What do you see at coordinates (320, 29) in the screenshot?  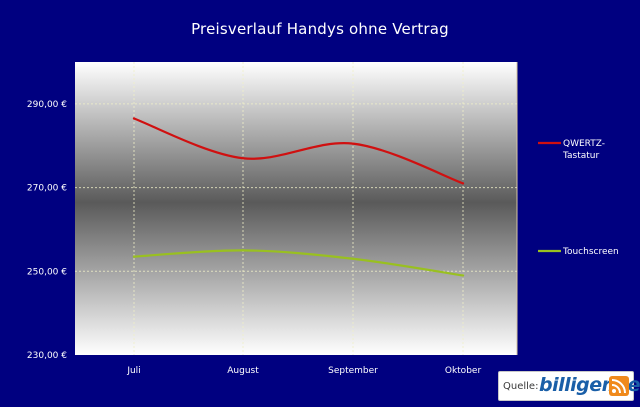 I see `chart-title: Preisverlauf Handys ohne Vertrag` at bounding box center [320, 29].